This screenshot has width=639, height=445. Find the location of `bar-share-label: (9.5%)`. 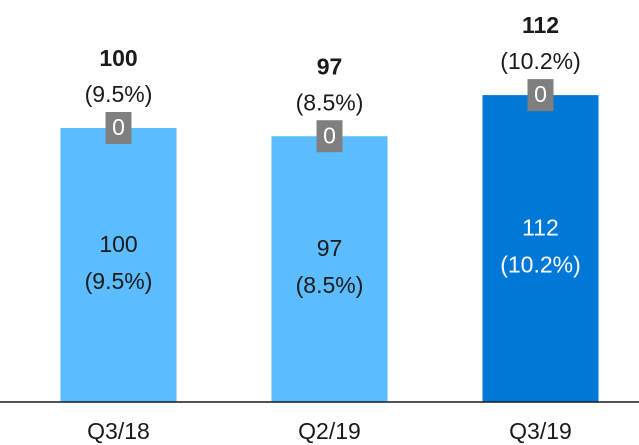

bar-share-label: (9.5%) is located at coordinates (119, 281).